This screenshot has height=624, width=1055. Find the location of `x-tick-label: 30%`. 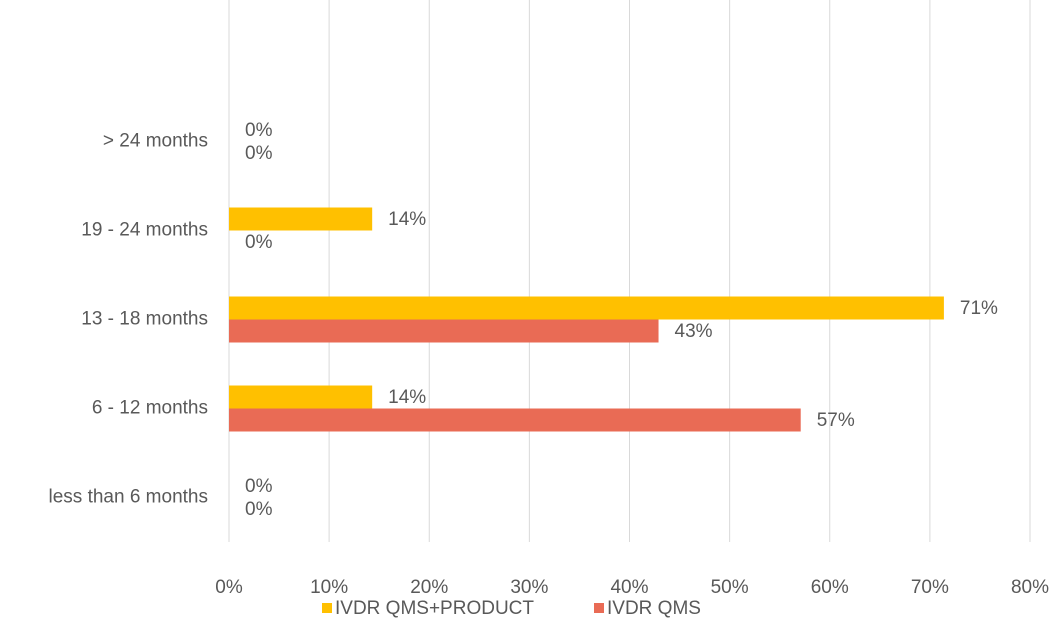

x-tick-label: 30% is located at coordinates (529, 587).